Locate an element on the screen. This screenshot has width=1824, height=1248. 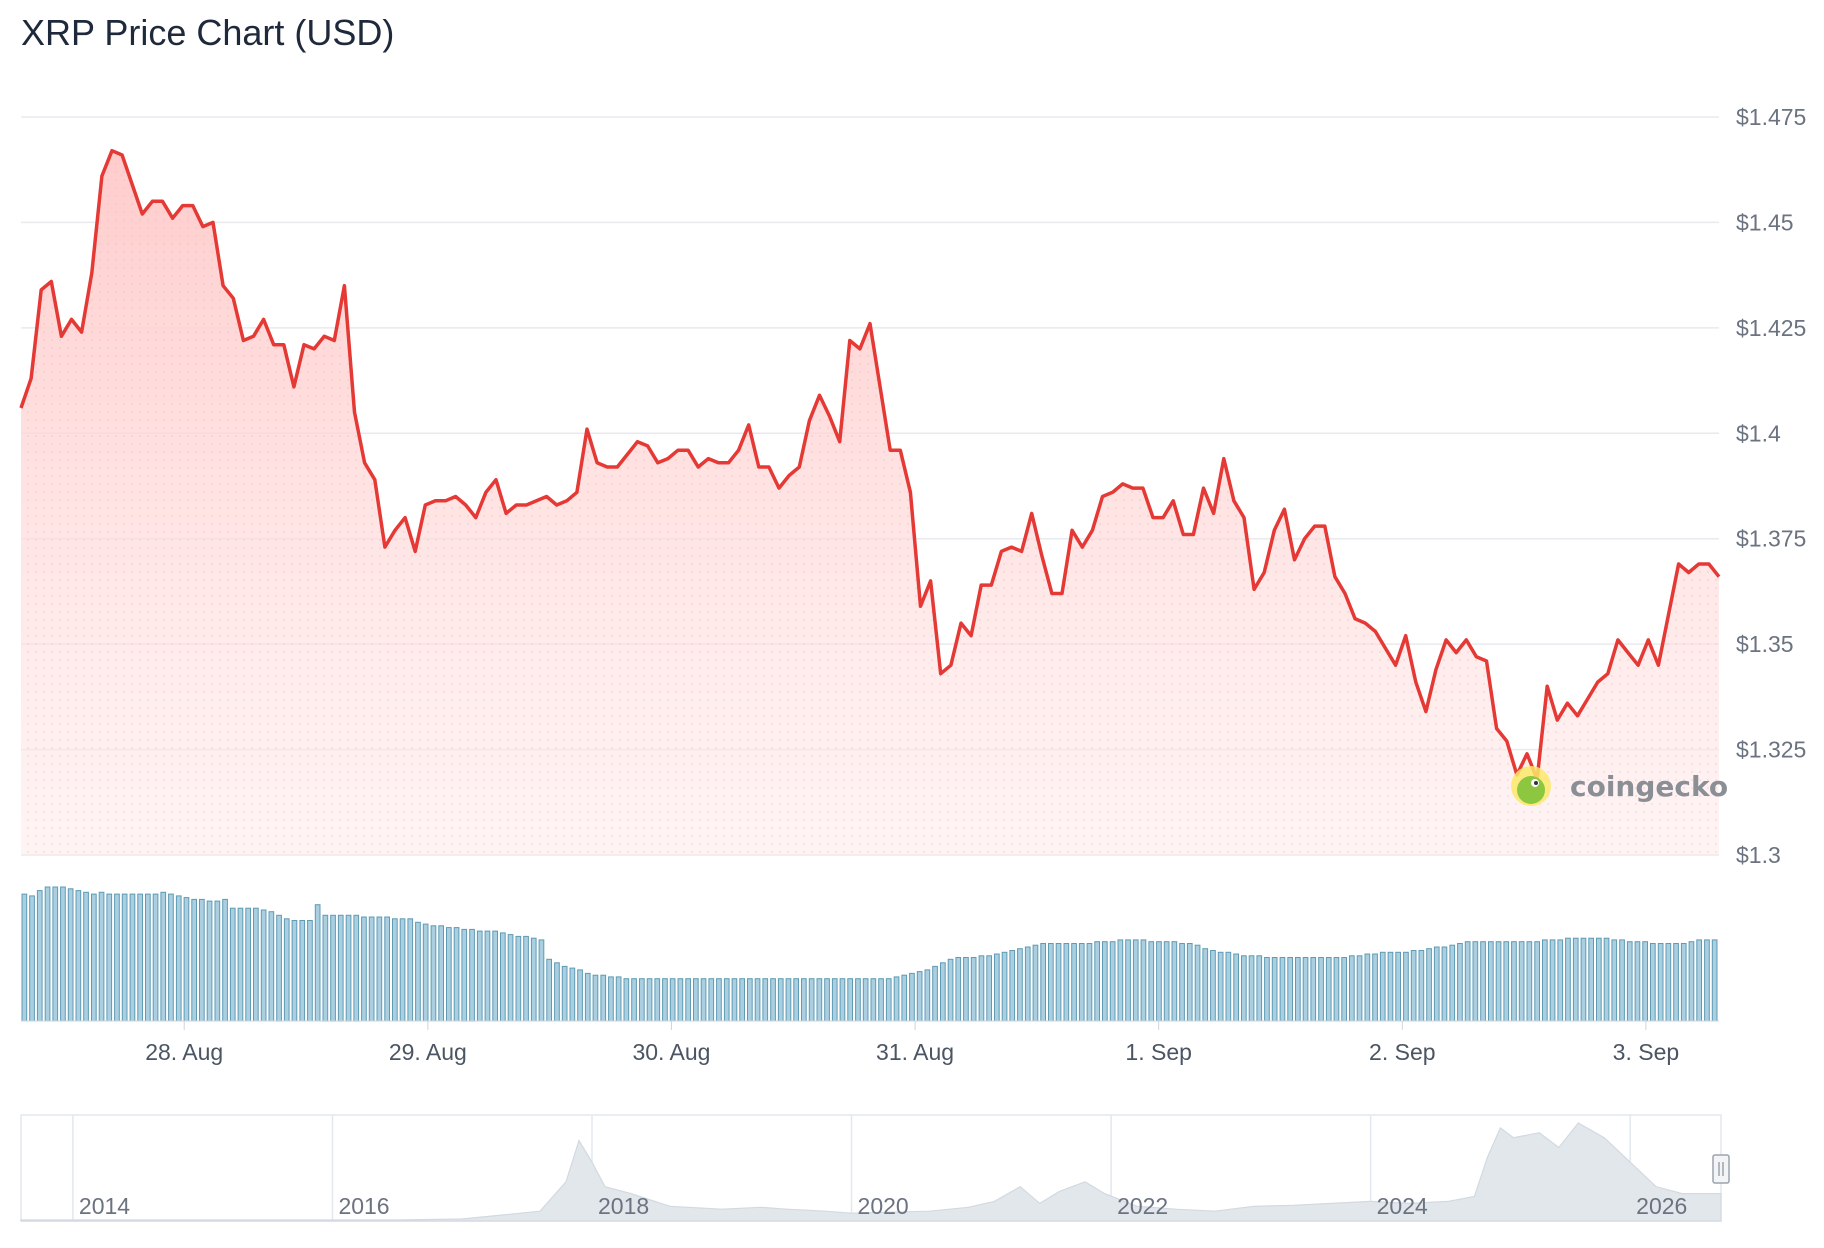
navigator-year-label: 2016 is located at coordinates (363, 1206).